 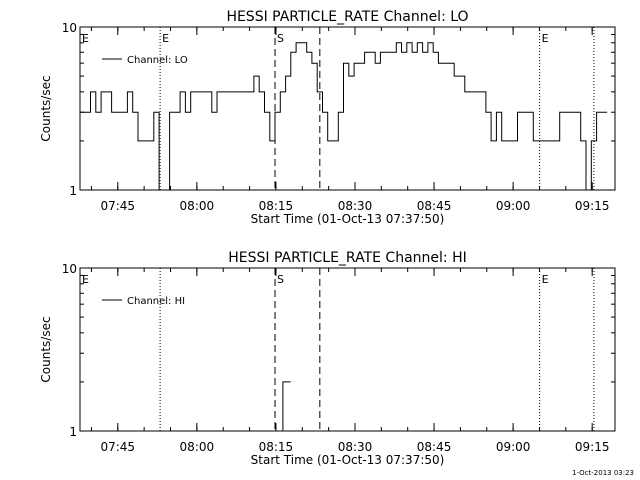 I want to click on legend-label: Channel: LO, so click(x=157, y=60).